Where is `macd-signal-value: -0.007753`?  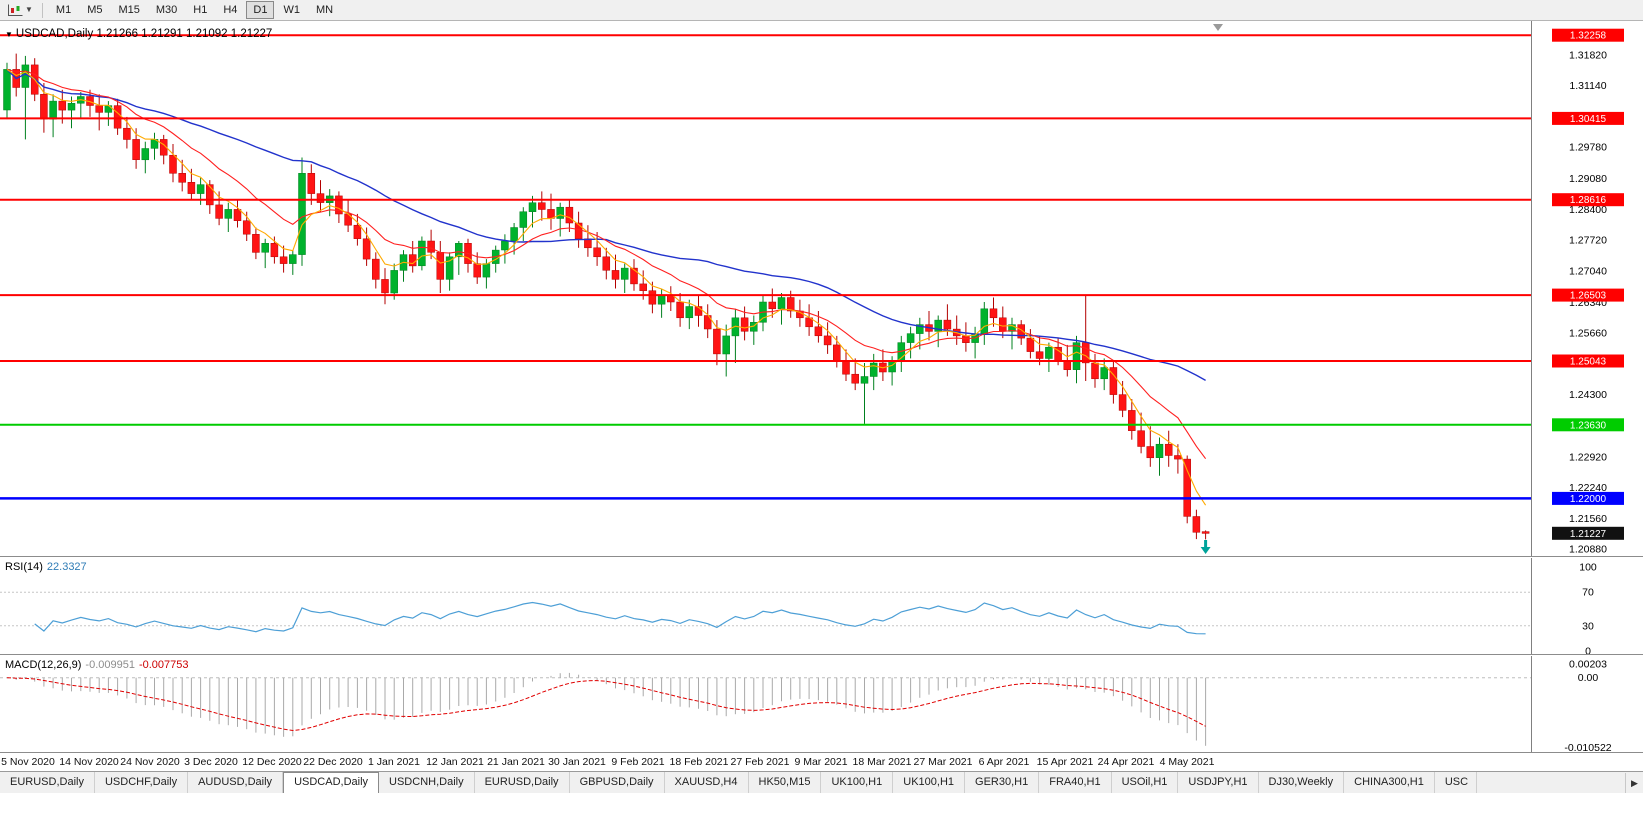 macd-signal-value: -0.007753 is located at coordinates (163, 665).